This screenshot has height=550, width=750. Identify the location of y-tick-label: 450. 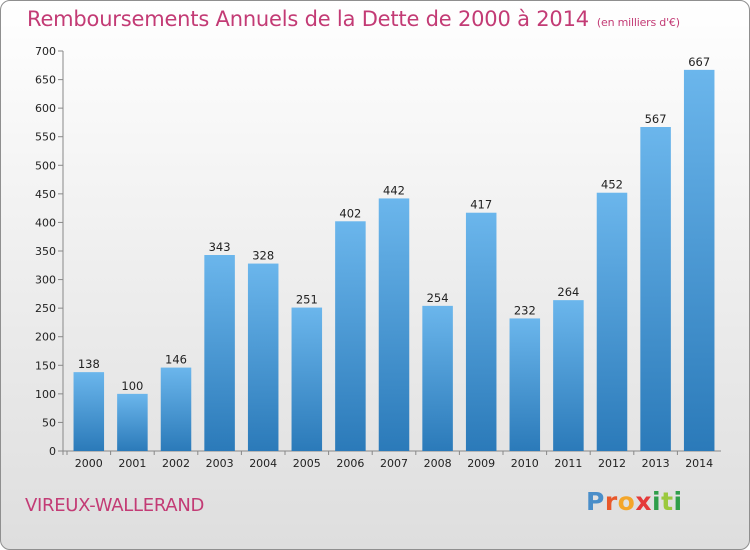
(45, 194).